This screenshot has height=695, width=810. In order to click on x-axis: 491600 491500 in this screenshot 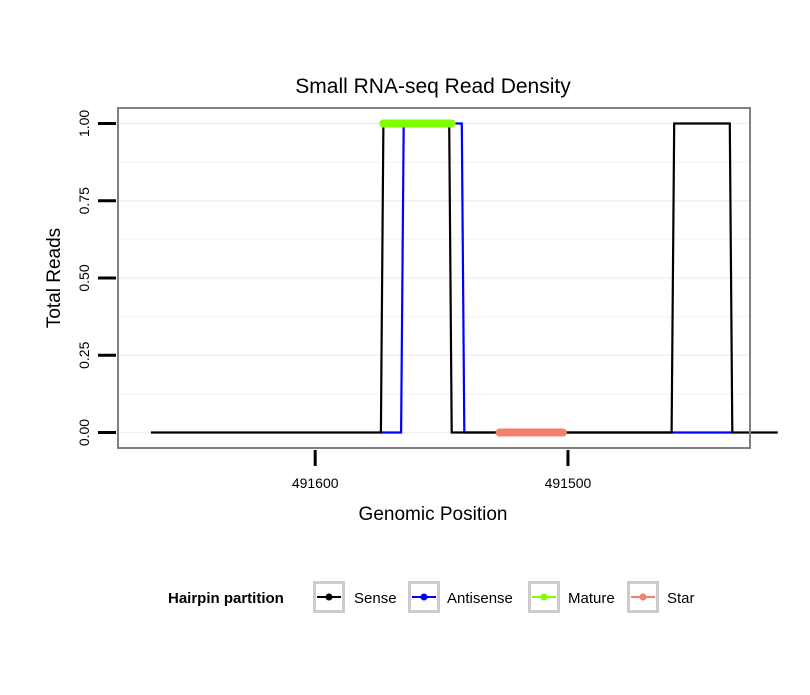, I will do `click(442, 470)`.